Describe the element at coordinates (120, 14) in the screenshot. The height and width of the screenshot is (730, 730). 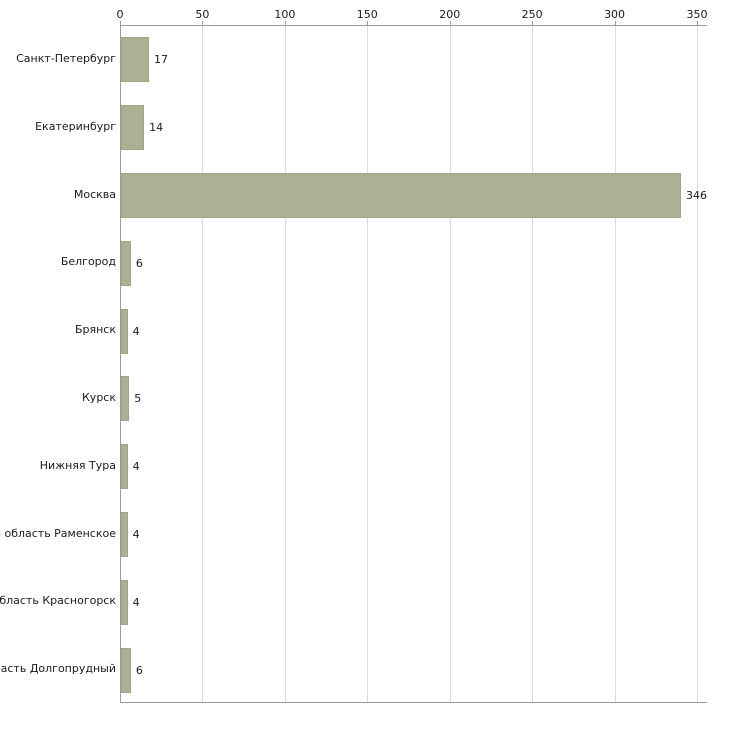
I see `x-tick-label: 0` at that location.